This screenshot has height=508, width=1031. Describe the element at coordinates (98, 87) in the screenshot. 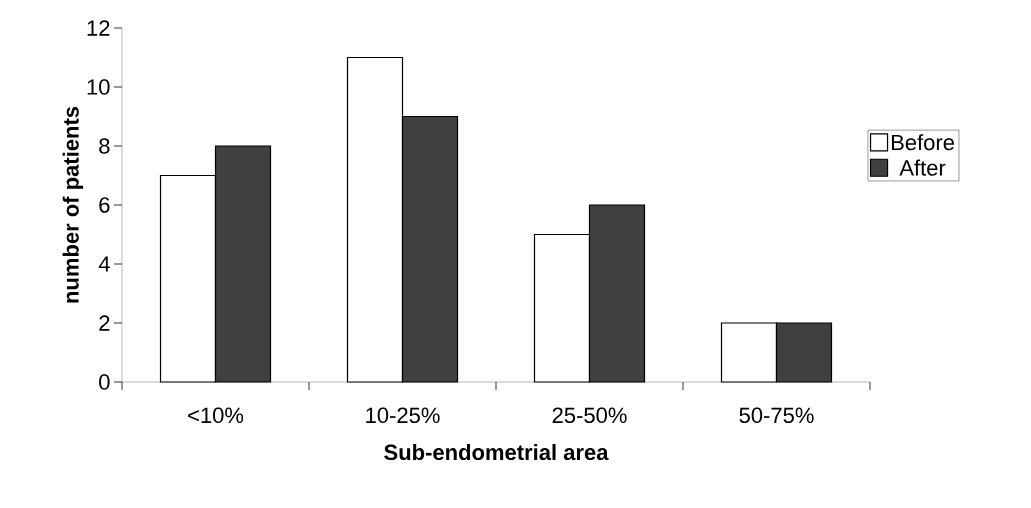

I see `y-tick-label: 10` at that location.